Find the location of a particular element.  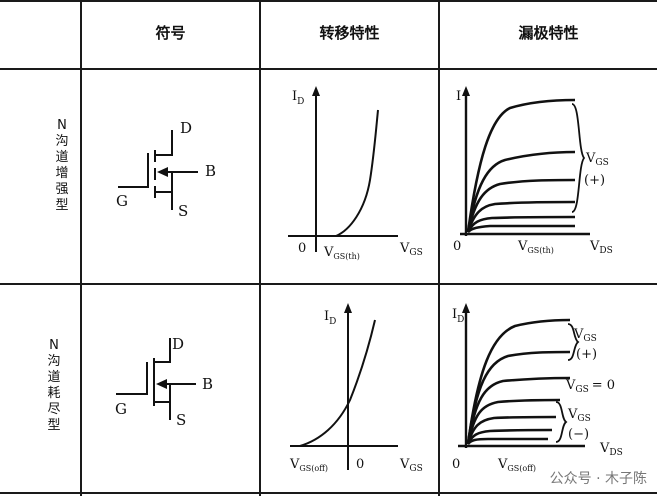

threshold-voltage-label: VGS(th) is located at coordinates (341, 253).